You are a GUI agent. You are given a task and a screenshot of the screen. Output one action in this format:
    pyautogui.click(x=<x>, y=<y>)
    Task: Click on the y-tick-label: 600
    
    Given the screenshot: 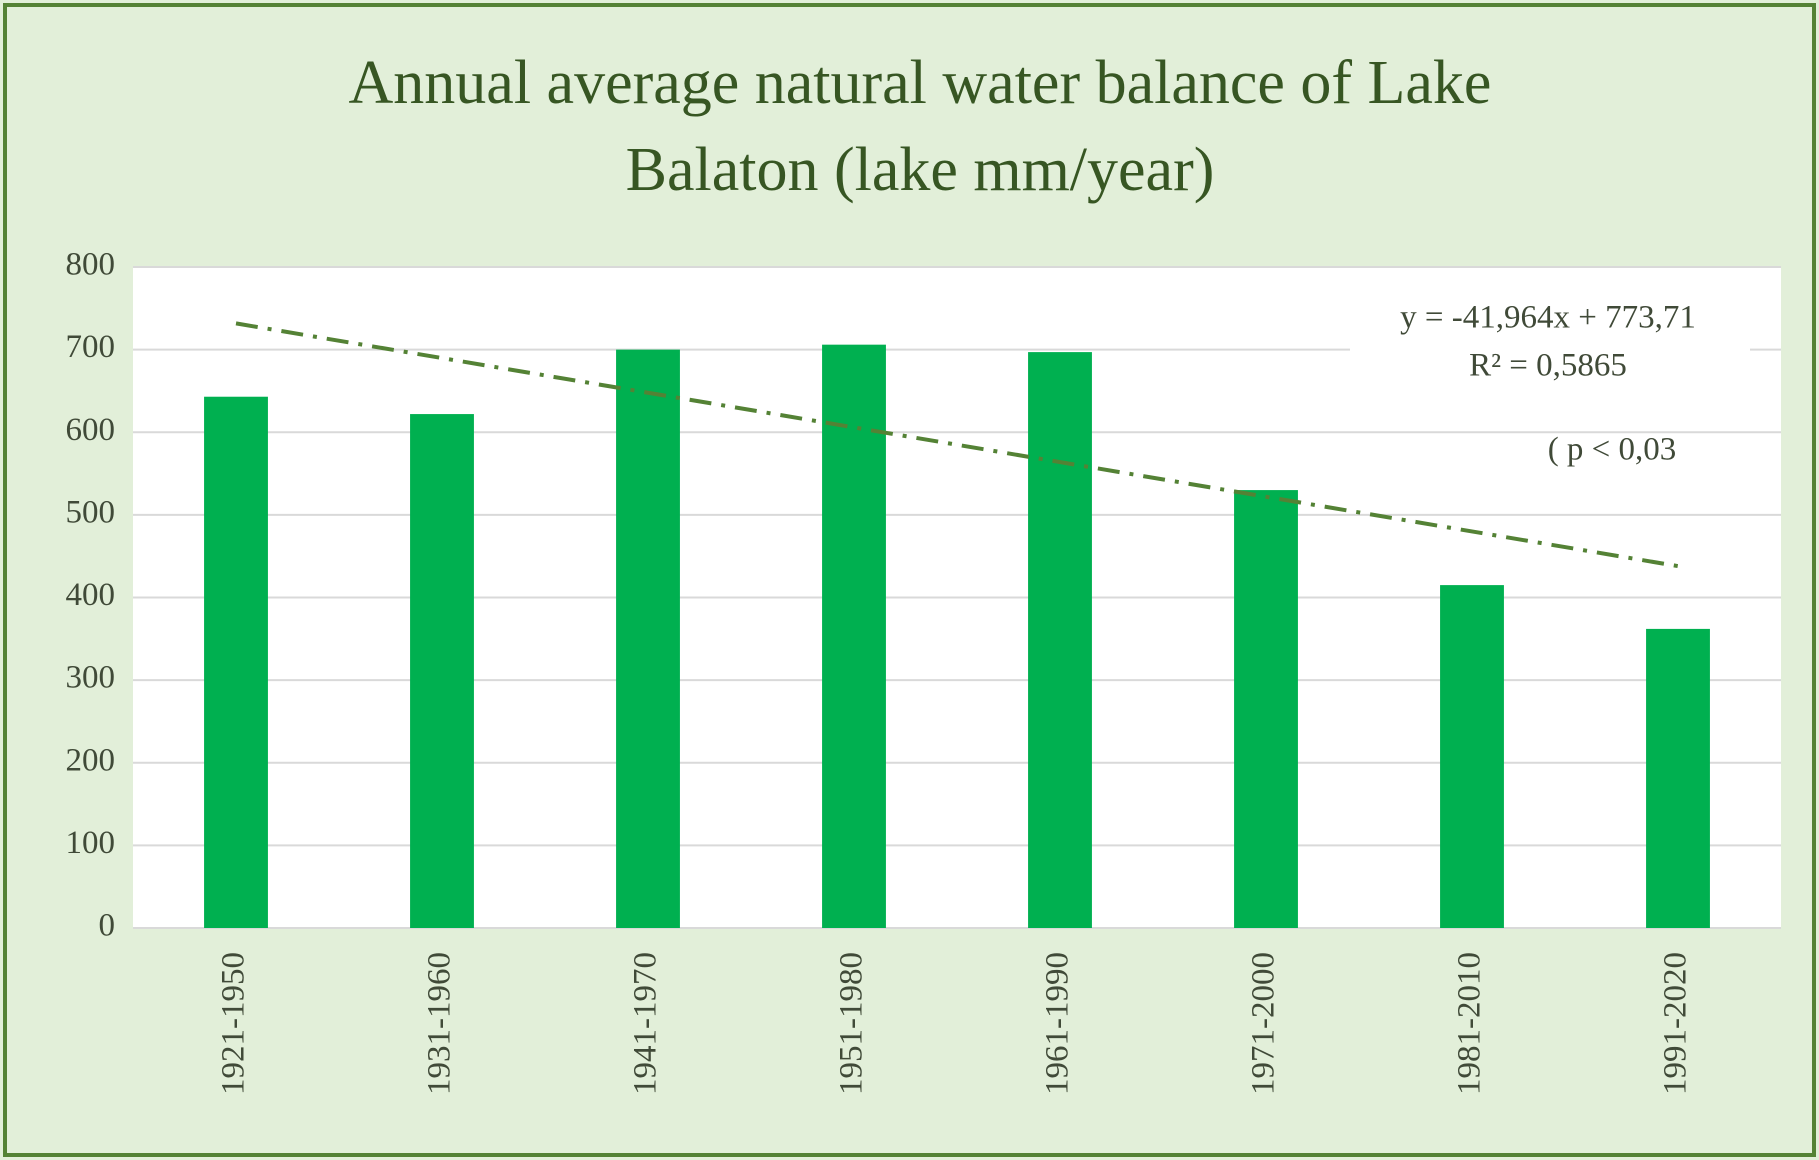 What is the action you would take?
    pyautogui.click(x=91, y=430)
    